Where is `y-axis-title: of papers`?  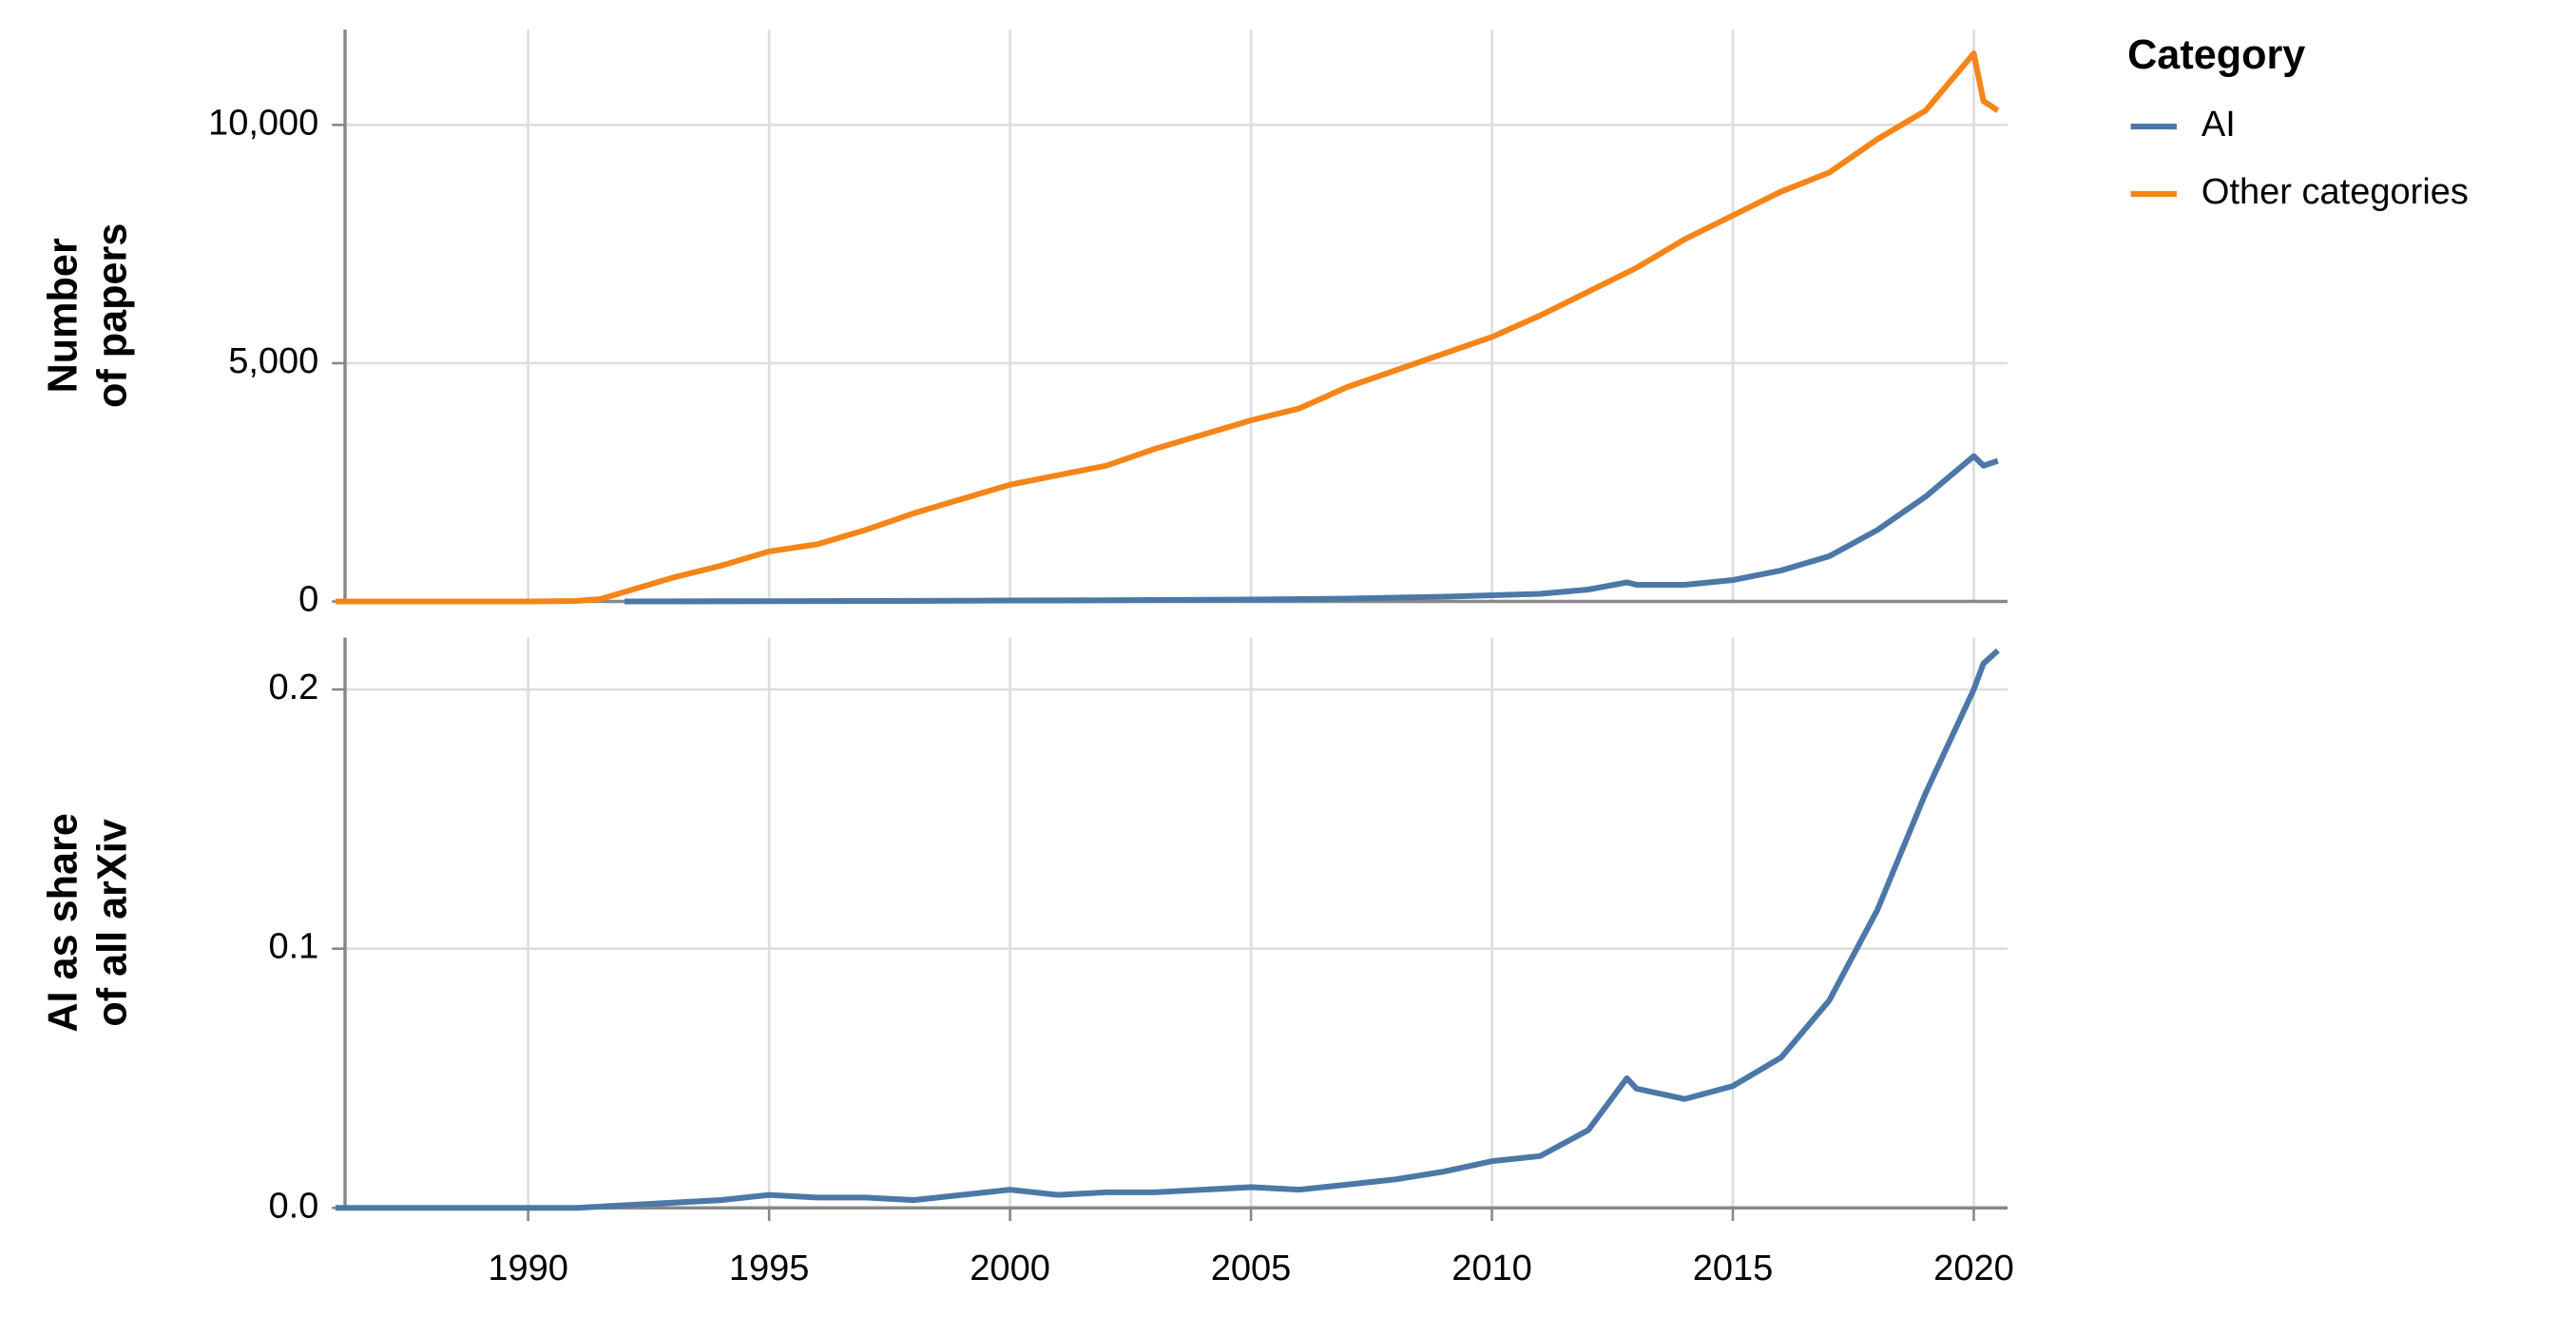 y-axis-title: of papers is located at coordinates (112, 315).